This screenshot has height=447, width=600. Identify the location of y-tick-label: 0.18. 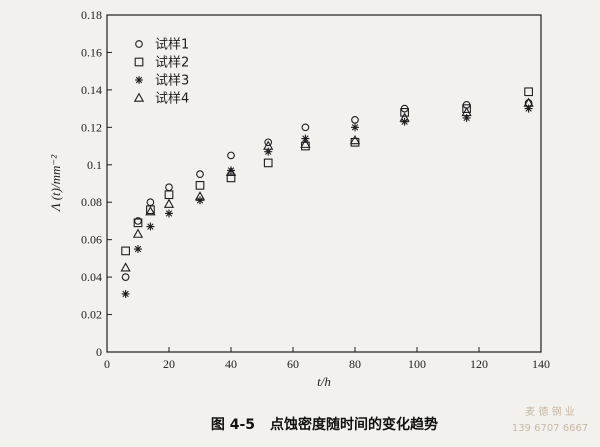
(91, 15).